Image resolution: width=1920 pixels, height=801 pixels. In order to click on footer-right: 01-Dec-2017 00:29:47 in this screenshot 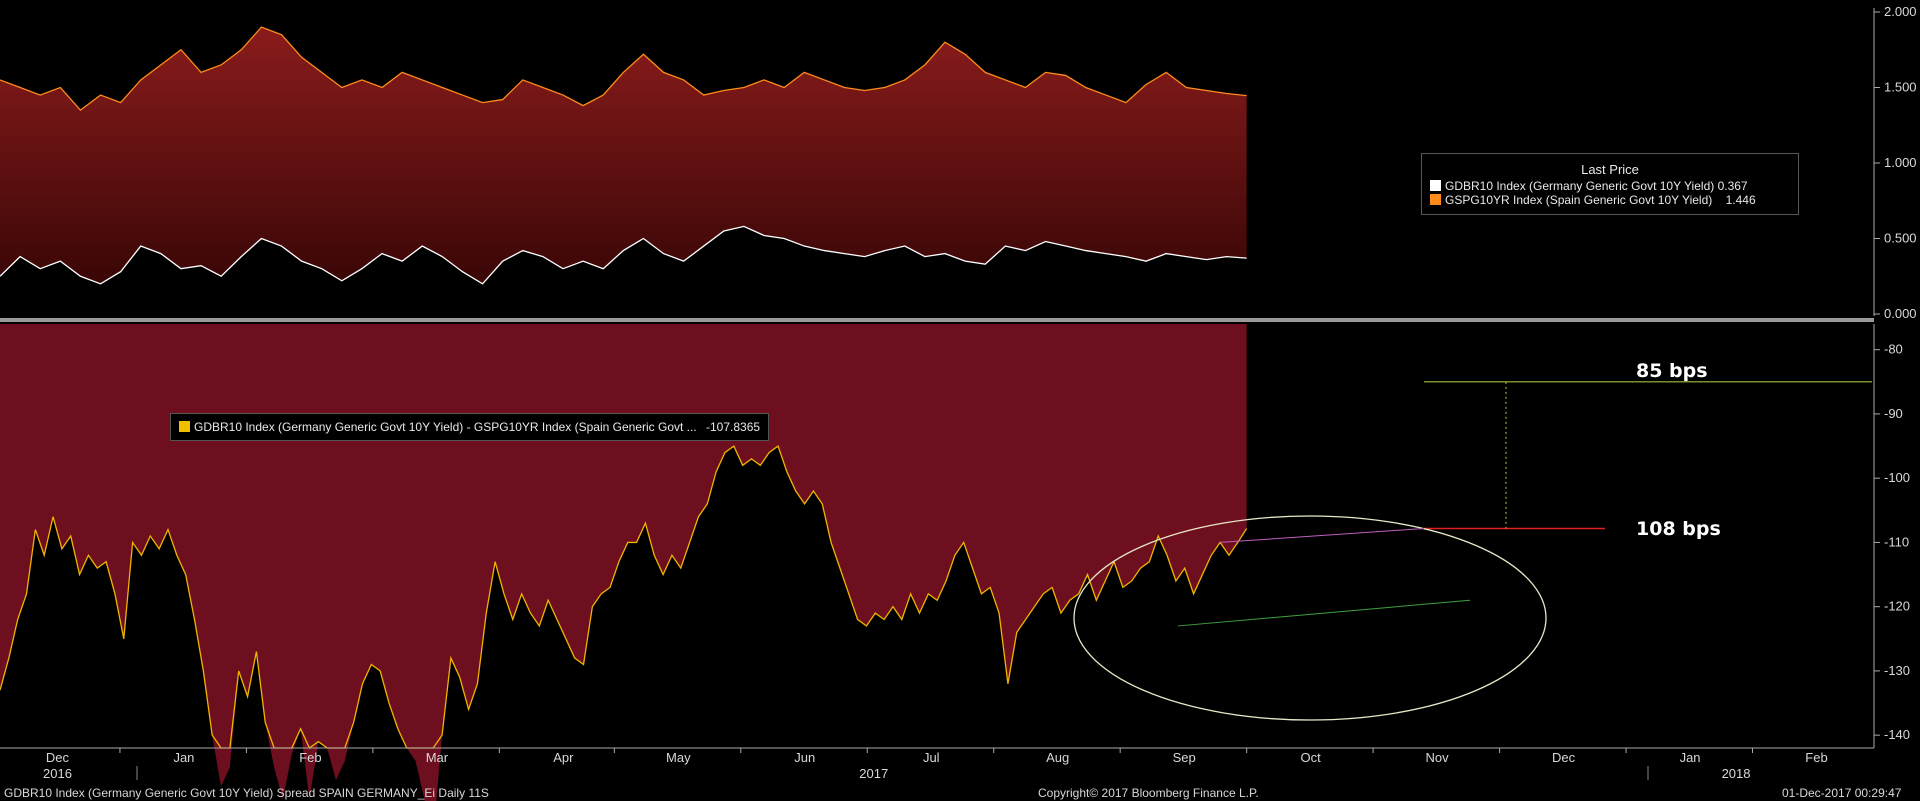, I will do `click(1842, 793)`.